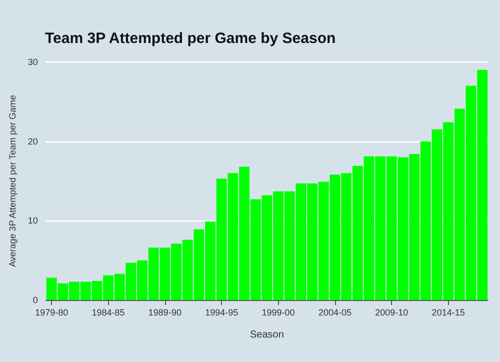 The image size is (500, 362). What do you see at coordinates (51, 313) in the screenshot?
I see `x-tick-label: 1979-80` at bounding box center [51, 313].